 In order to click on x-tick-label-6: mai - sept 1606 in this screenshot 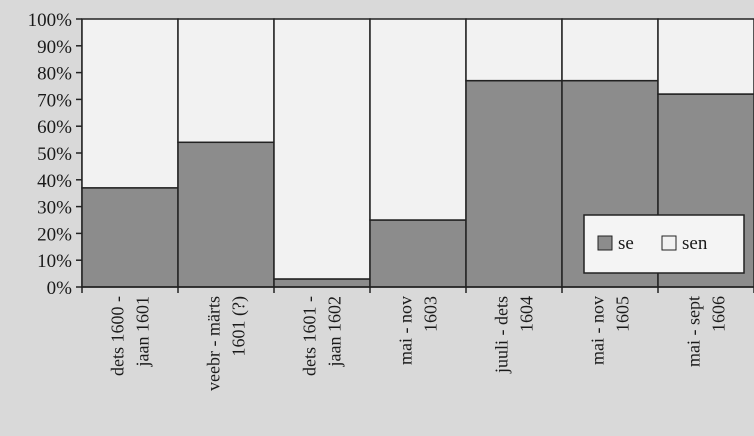, I will do `click(706, 331)`.